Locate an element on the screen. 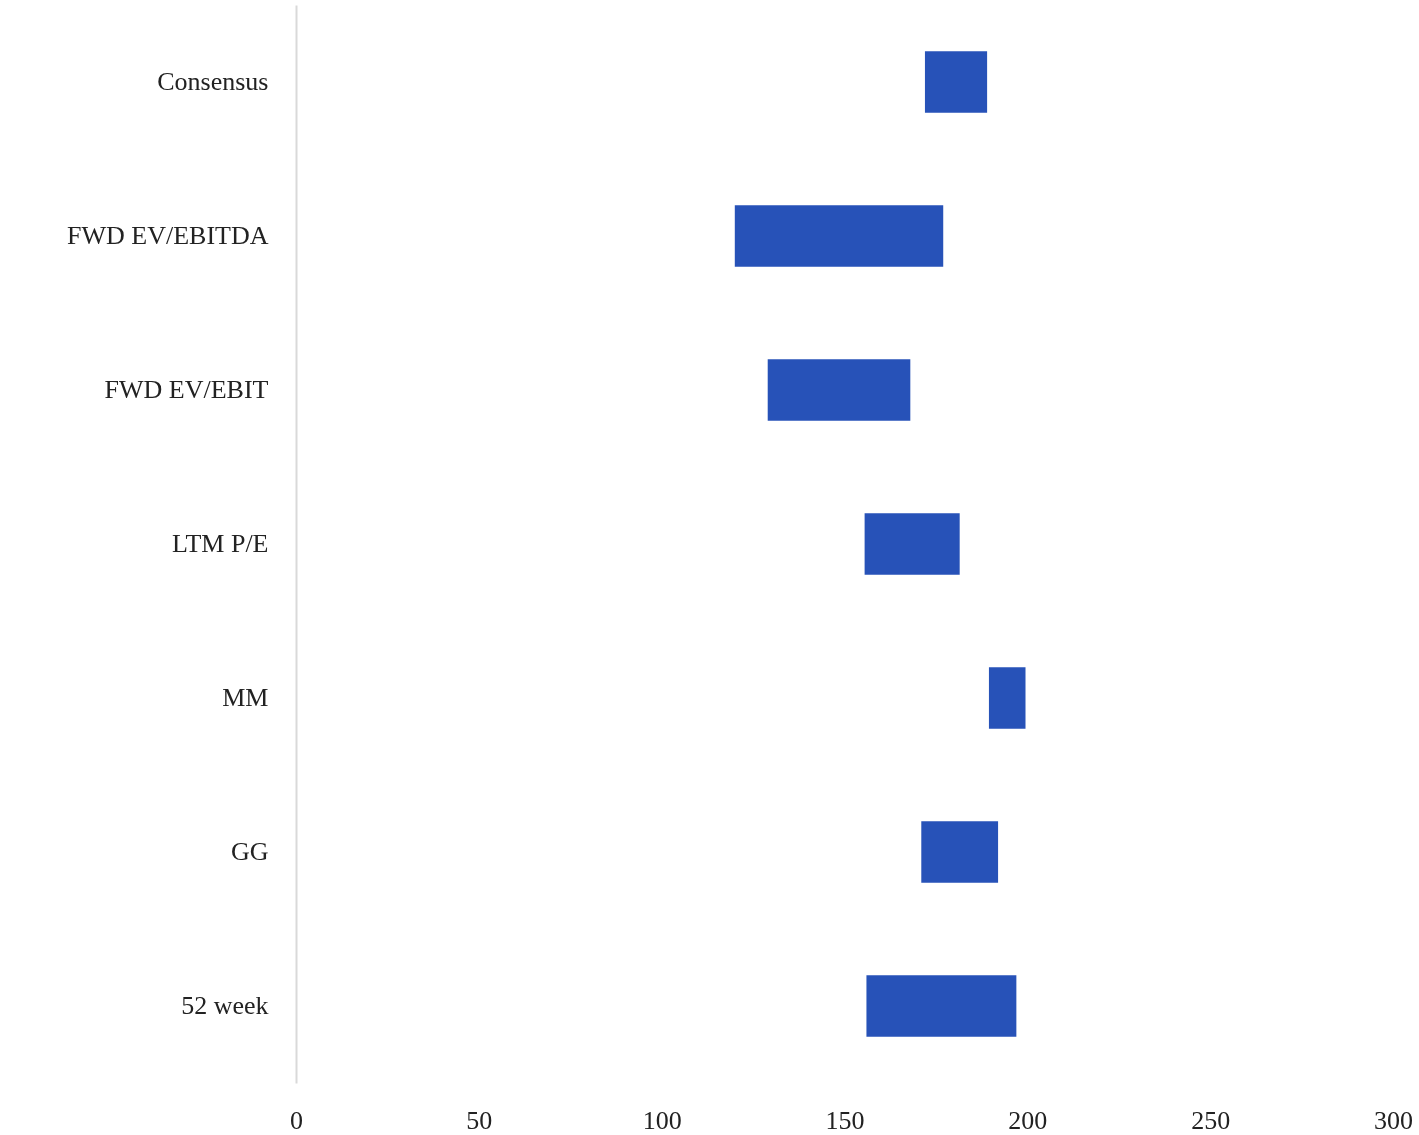 Image resolution: width=1419 pixels, height=1135 pixels. y-tick-label: MM is located at coordinates (245, 697).